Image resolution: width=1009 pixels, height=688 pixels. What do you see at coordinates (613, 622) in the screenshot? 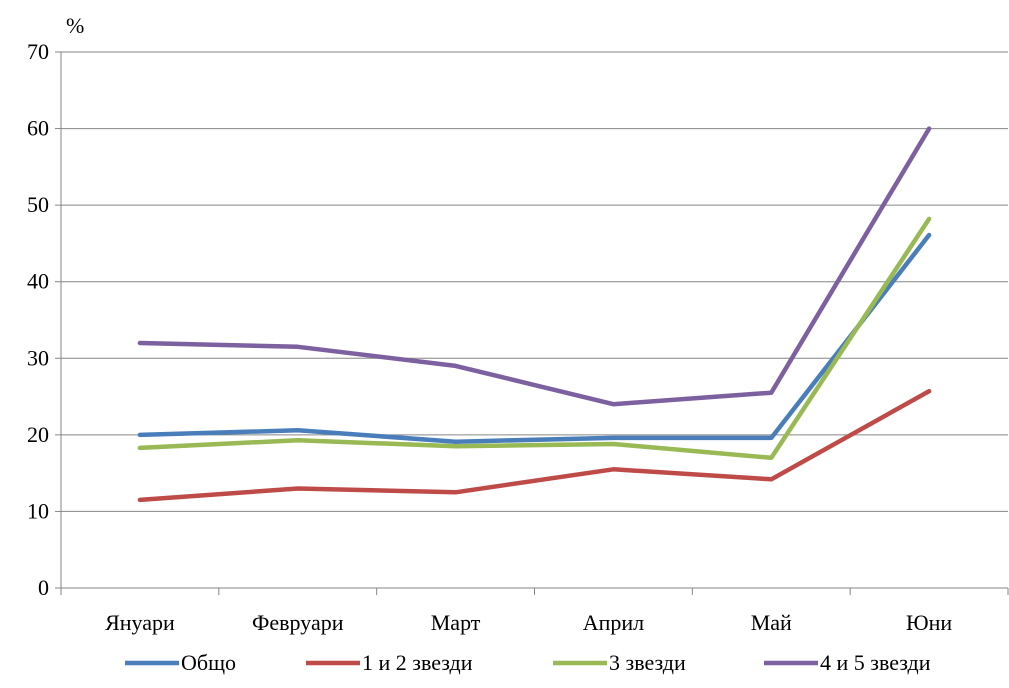
I see `x-category-label: Април` at bounding box center [613, 622].